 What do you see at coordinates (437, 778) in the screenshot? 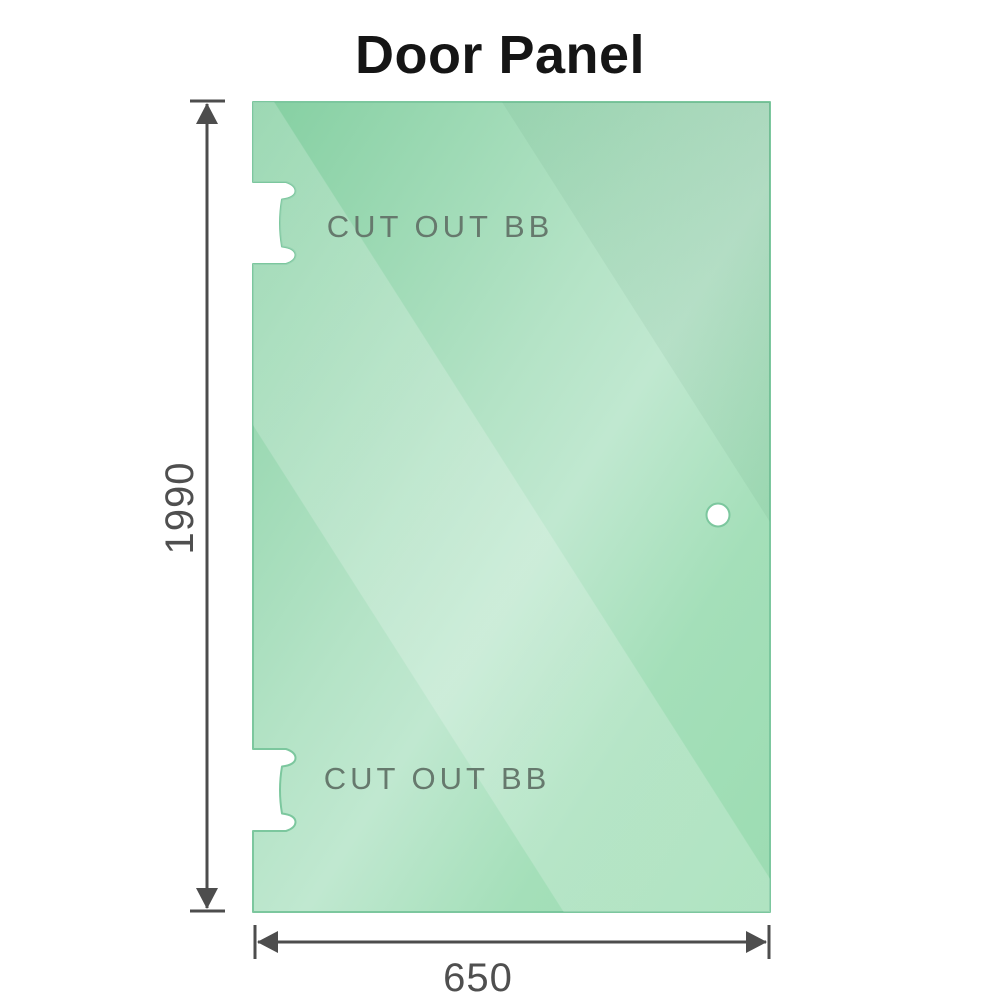
I see `bottom-cutout-label: CUT OUT BB` at bounding box center [437, 778].